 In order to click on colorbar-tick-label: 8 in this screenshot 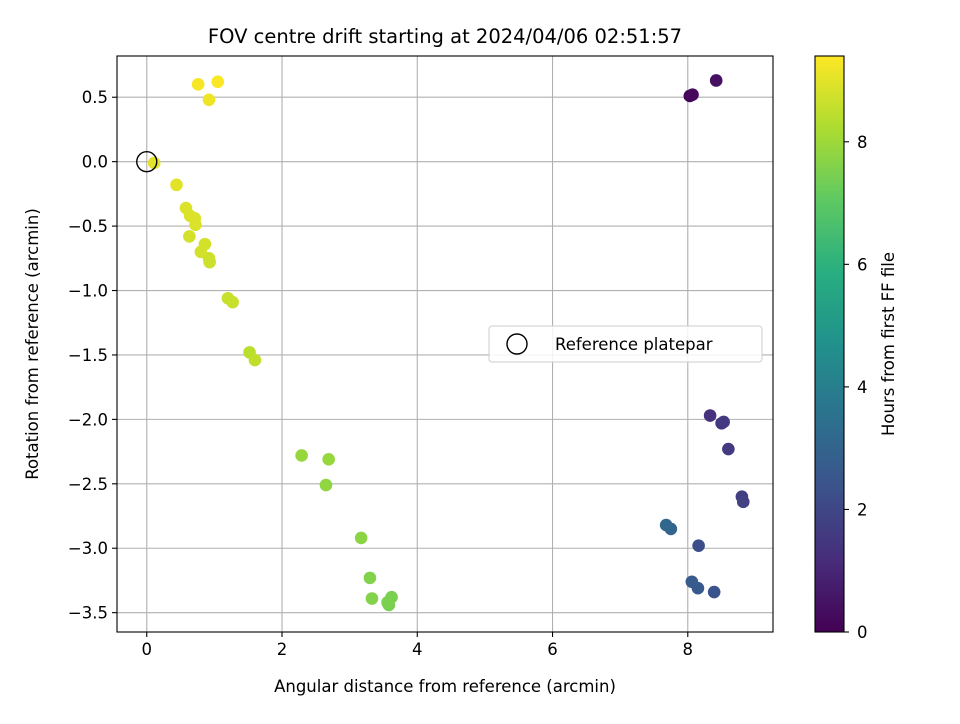, I will do `click(862, 142)`.